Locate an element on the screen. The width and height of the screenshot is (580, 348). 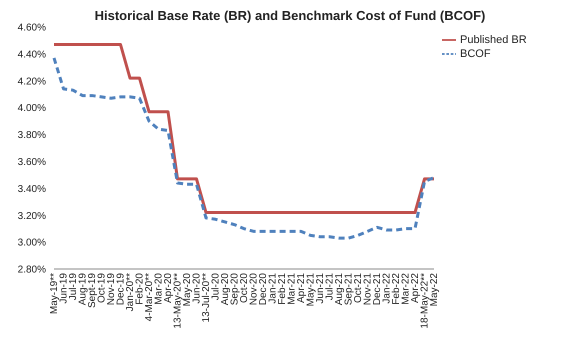
y-tick-label: 3.60% is located at coordinates (32, 162).